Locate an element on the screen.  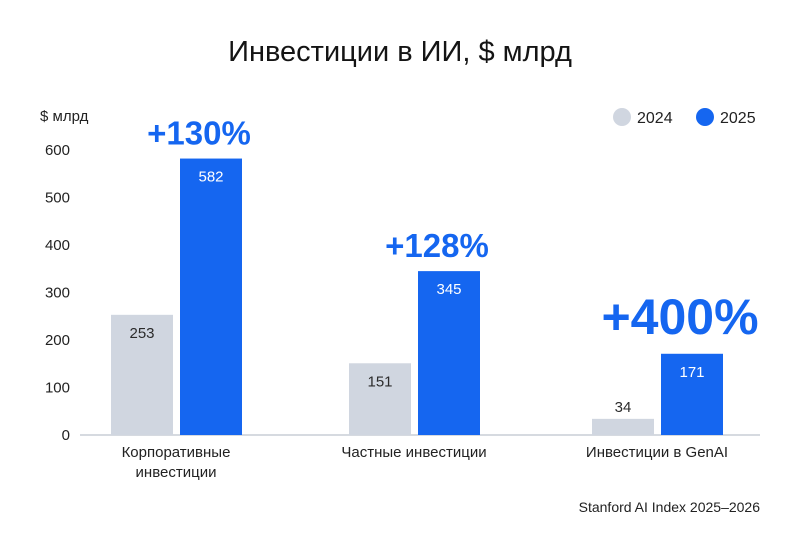
category-label: Частные инвестиции is located at coordinates (413, 452).